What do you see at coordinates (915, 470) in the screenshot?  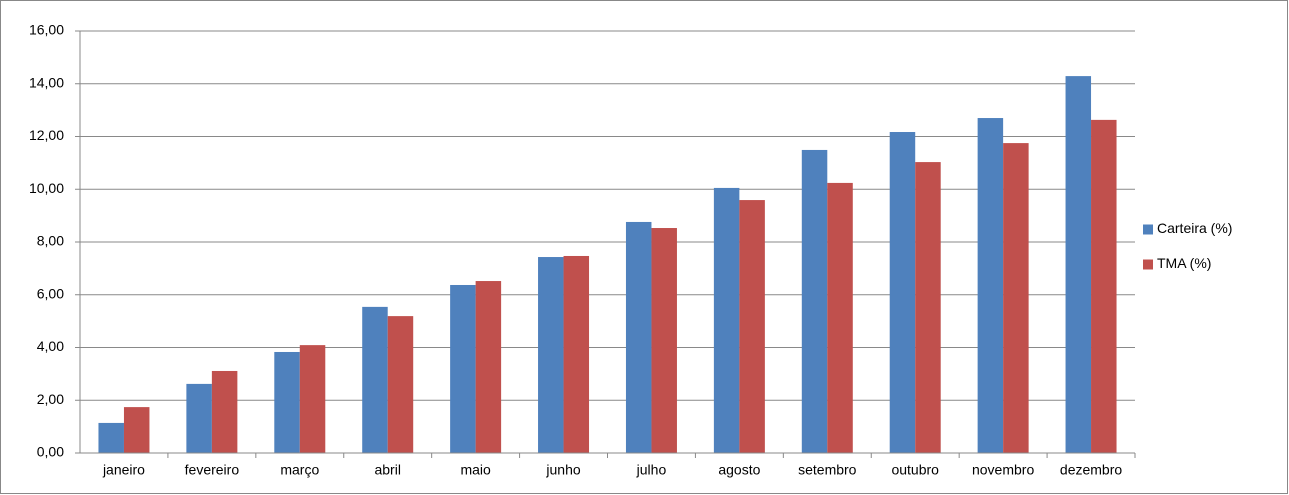 I see `x-tick-label: outubro` at bounding box center [915, 470].